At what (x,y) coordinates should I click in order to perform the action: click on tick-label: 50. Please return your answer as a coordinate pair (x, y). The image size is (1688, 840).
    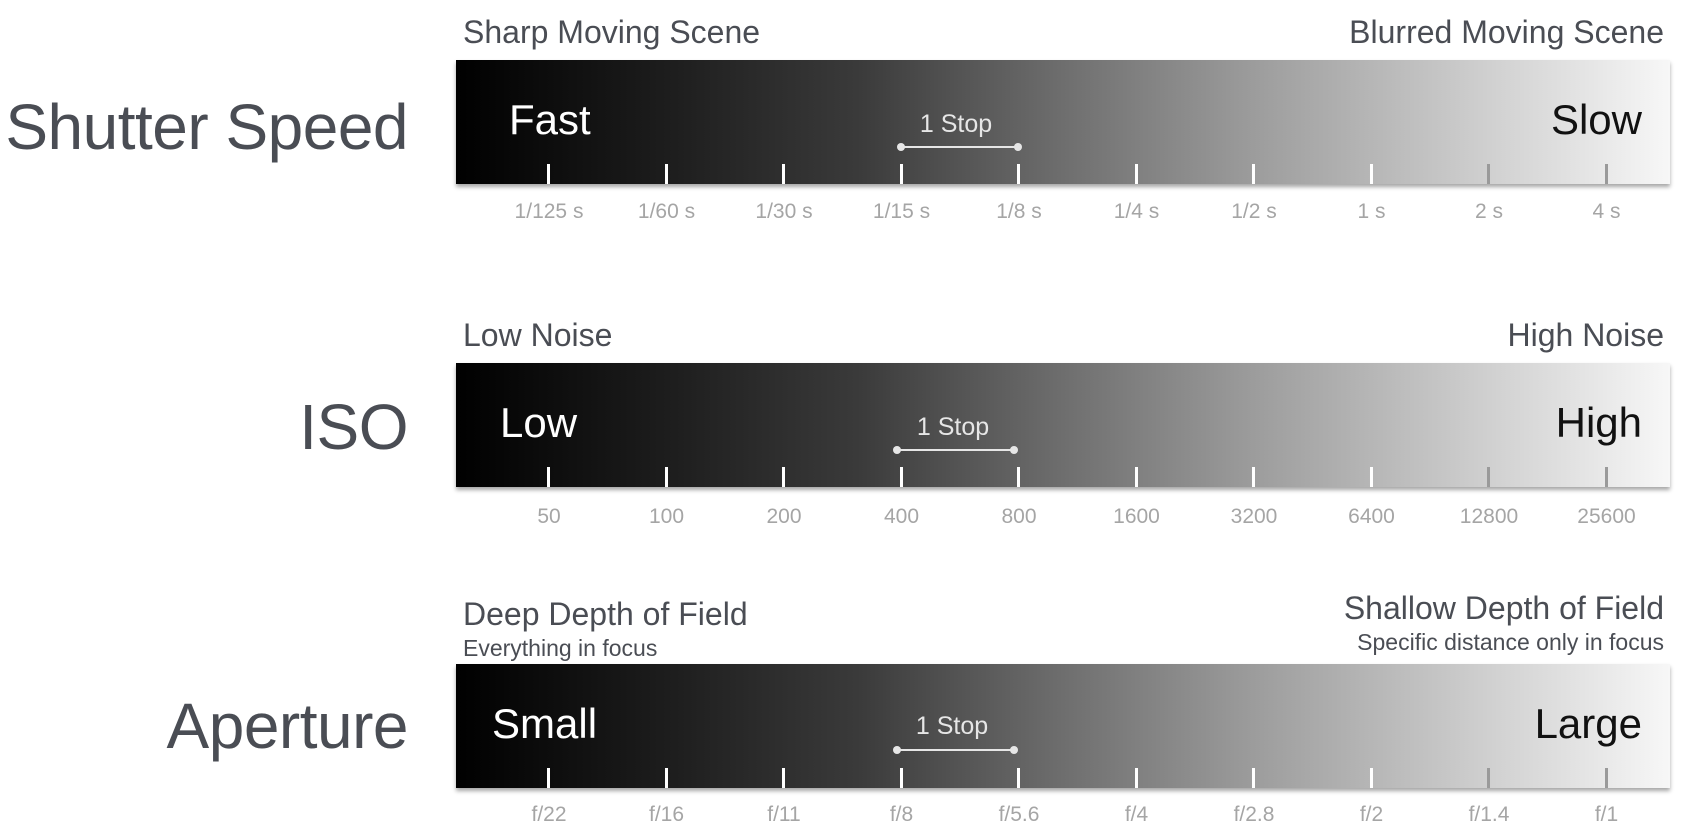
    Looking at the image, I should click on (549, 516).